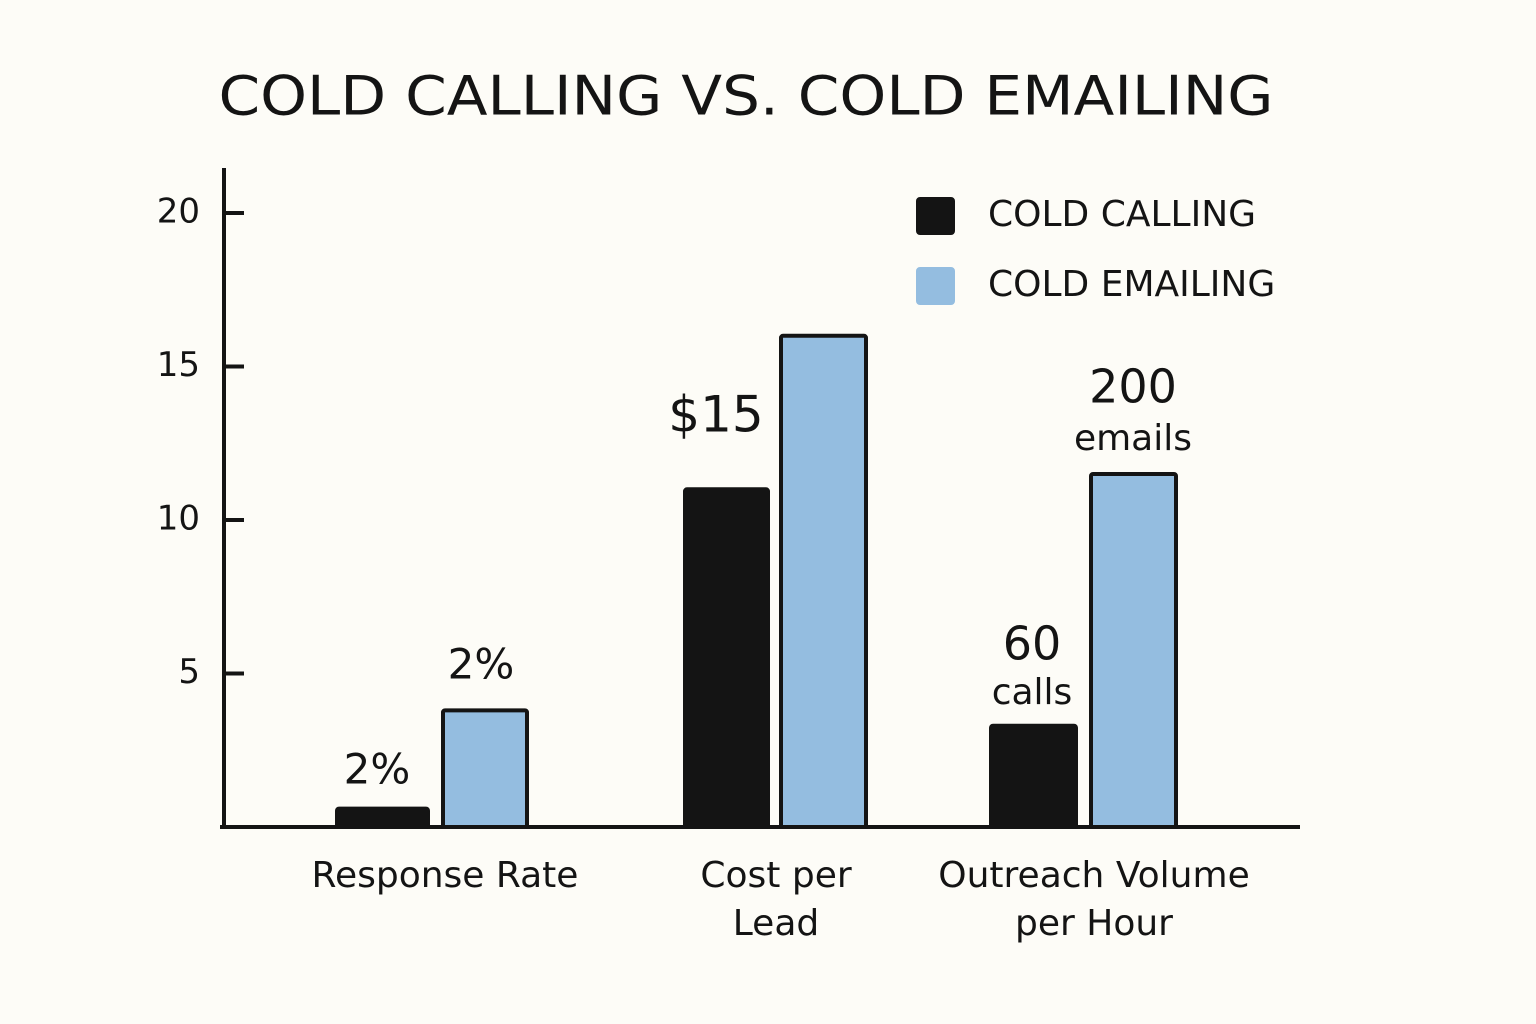 This screenshot has width=1536, height=1024. Describe the element at coordinates (1122, 214) in the screenshot. I see `legend-label: COLD CALLING` at that location.